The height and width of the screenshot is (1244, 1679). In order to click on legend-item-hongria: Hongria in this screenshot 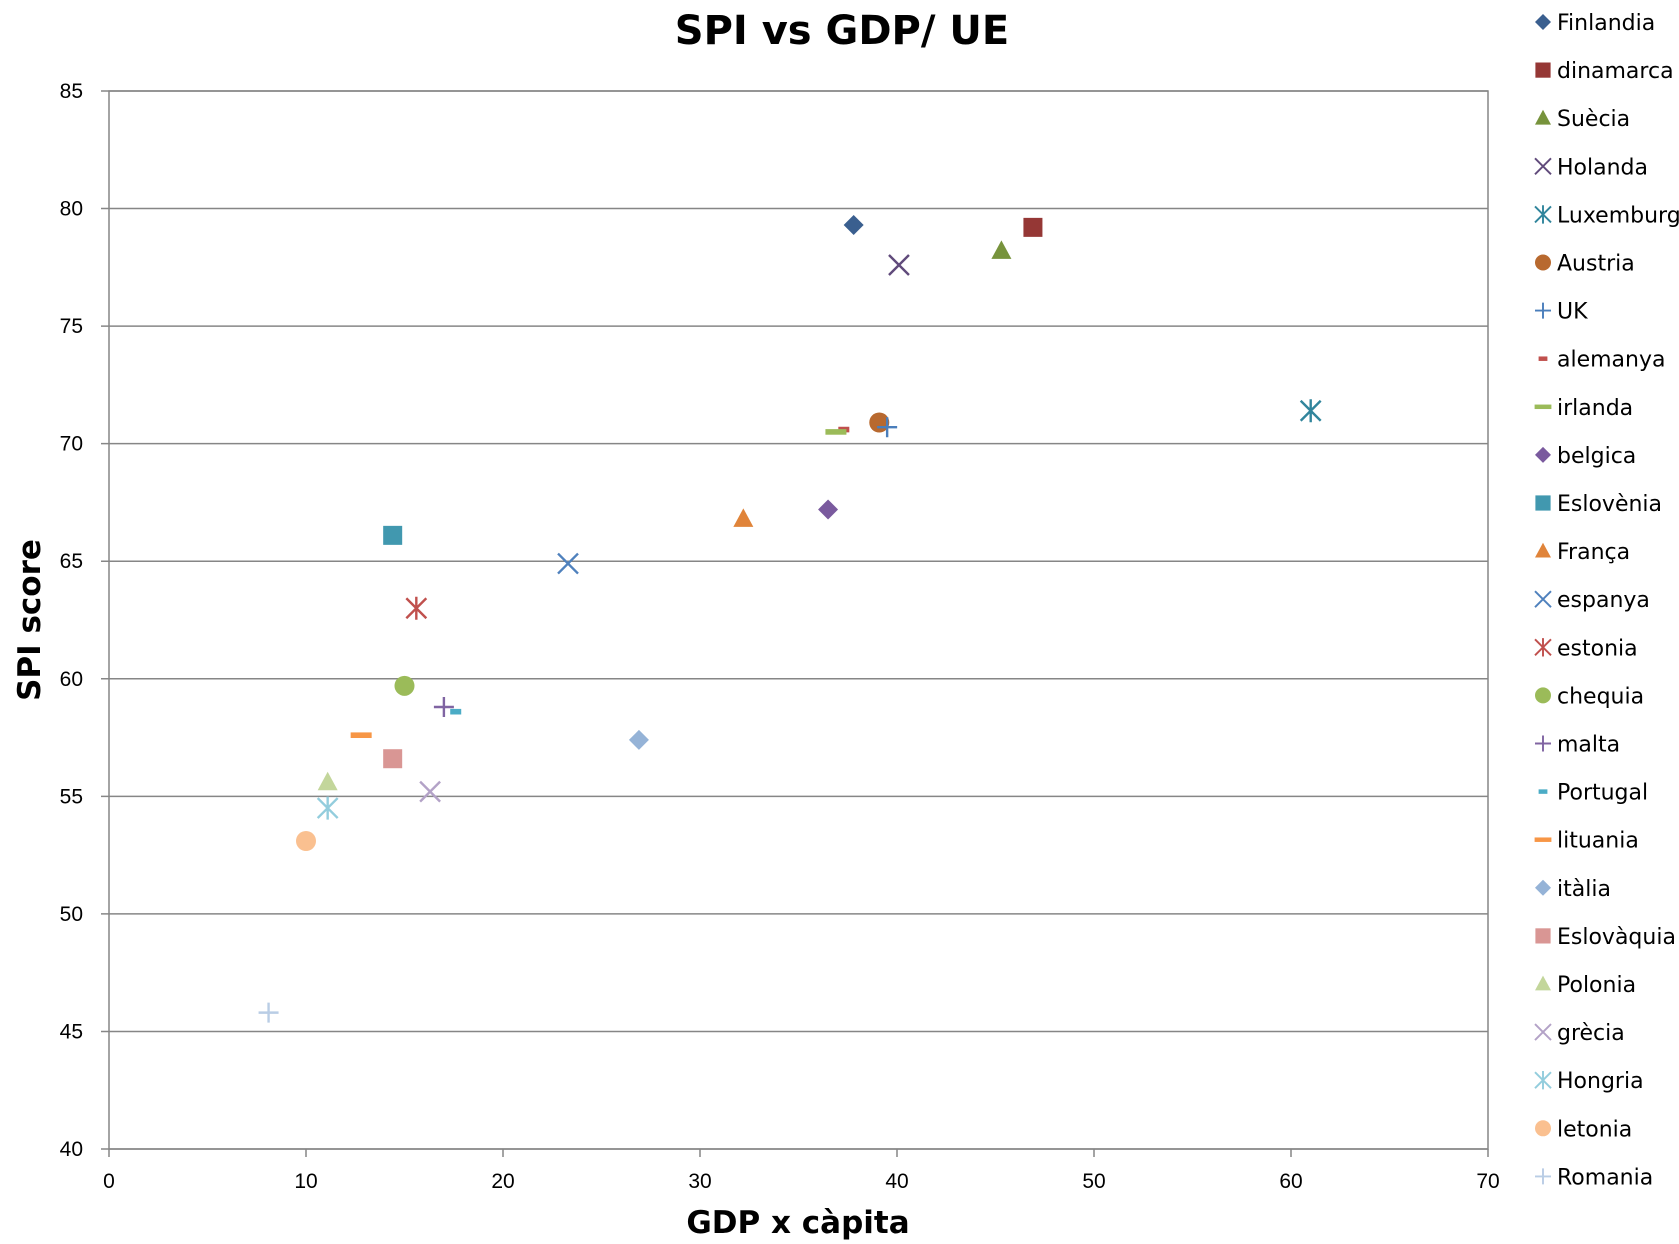, I will do `click(1589, 1081)`.